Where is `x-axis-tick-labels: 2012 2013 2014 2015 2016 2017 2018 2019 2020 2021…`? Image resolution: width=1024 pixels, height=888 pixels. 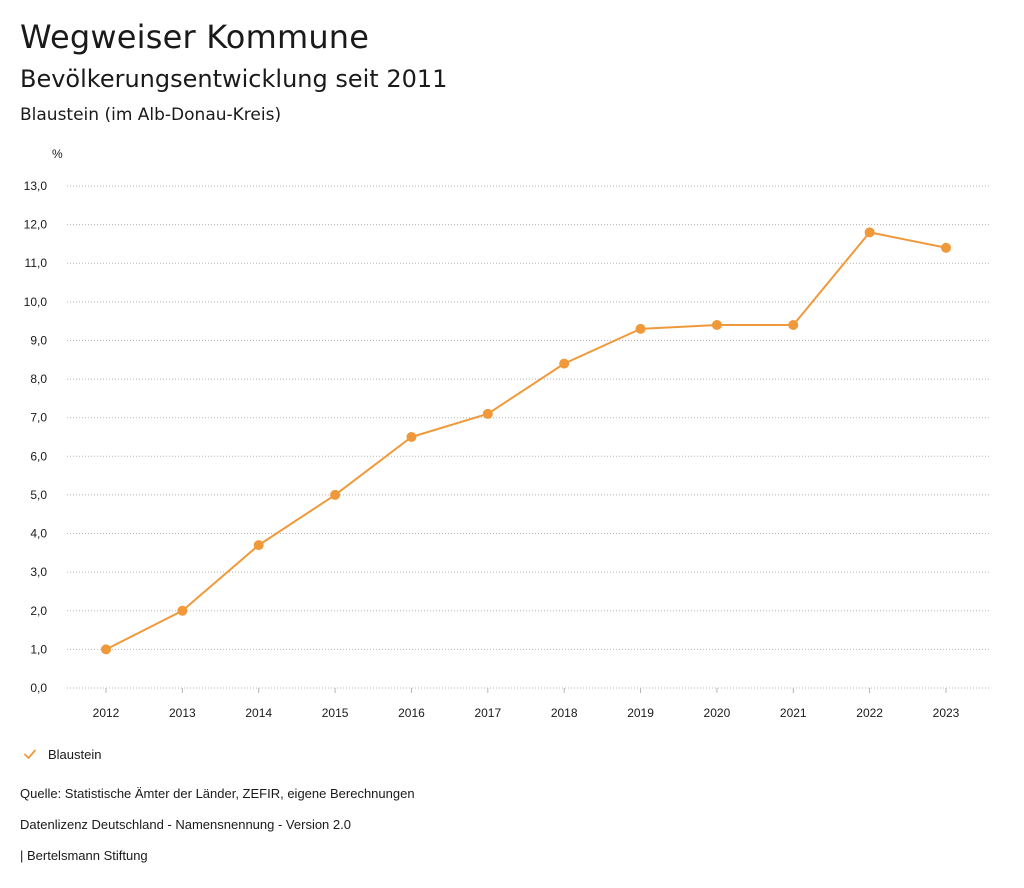
x-axis-tick-labels: 2012 2013 2014 2015 2016 2017 2018 2019 2020 2021… is located at coordinates (526, 713).